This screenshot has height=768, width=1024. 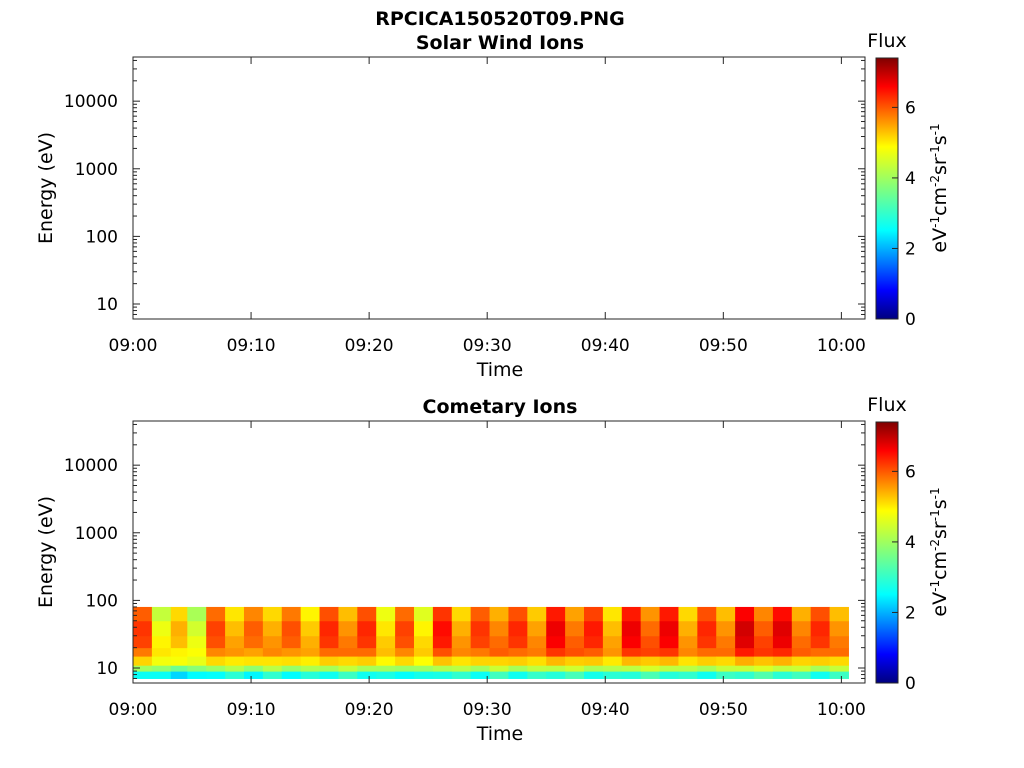 What do you see at coordinates (500, 43) in the screenshot?
I see `panel-1-title: Solar Wind Ions` at bounding box center [500, 43].